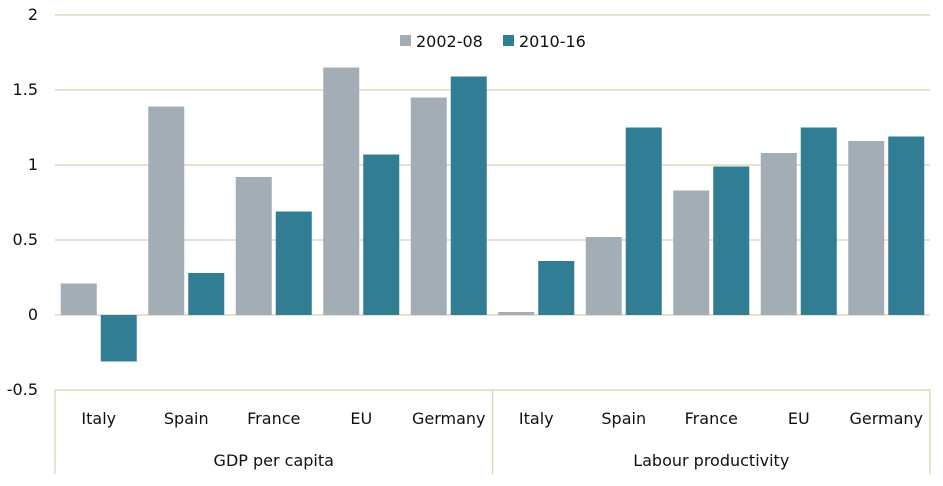 This screenshot has width=943, height=486. Describe the element at coordinates (33, 164) in the screenshot. I see `y-tick-label: 1` at that location.